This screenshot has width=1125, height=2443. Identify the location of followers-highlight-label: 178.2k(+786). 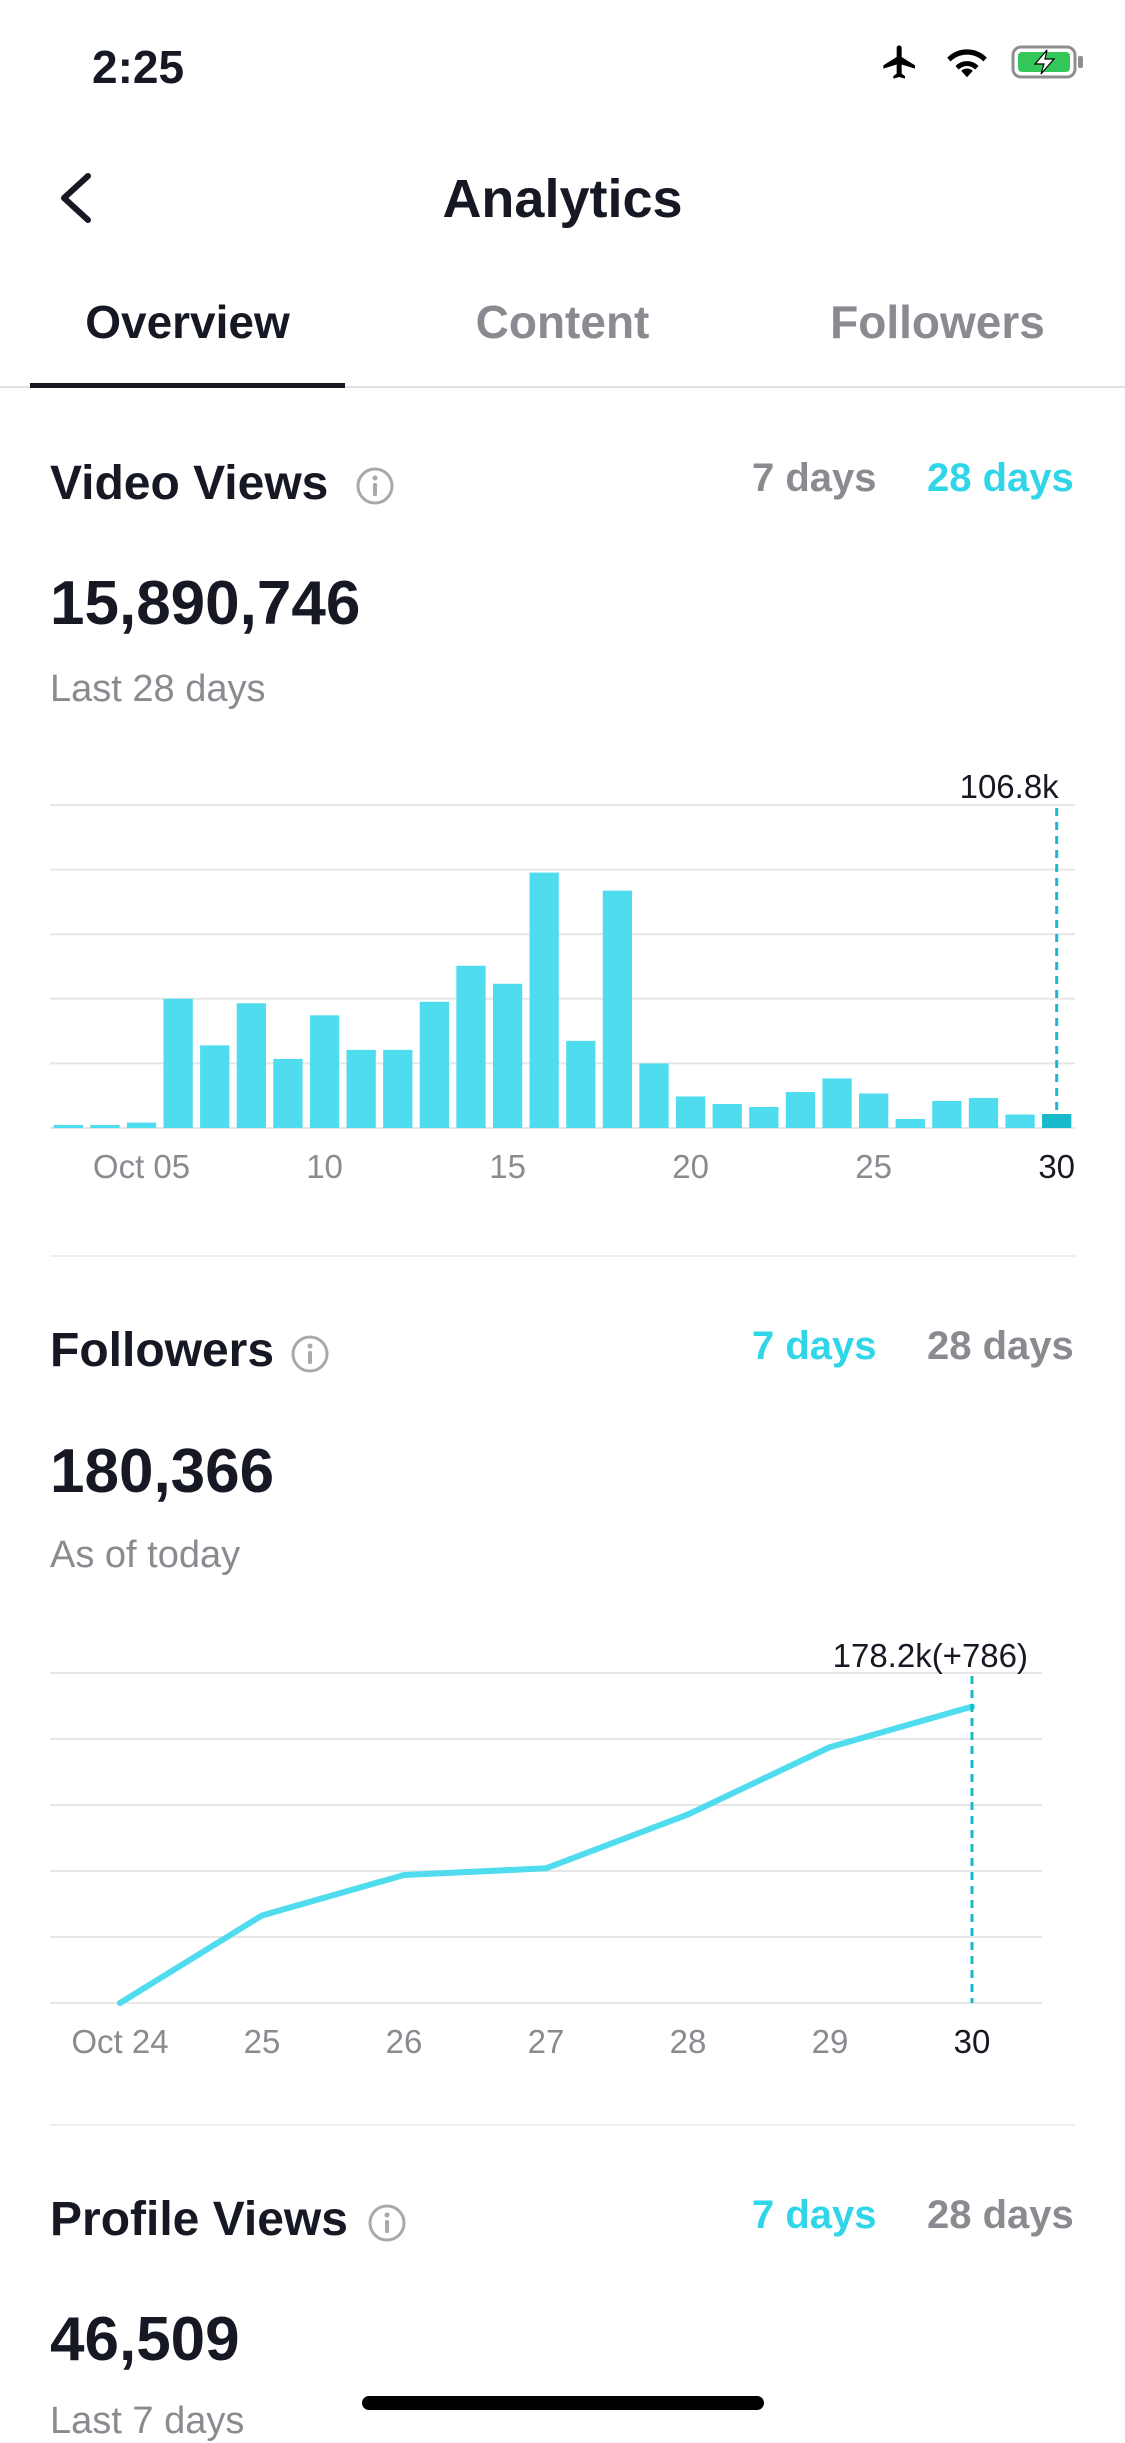
(930, 1655).